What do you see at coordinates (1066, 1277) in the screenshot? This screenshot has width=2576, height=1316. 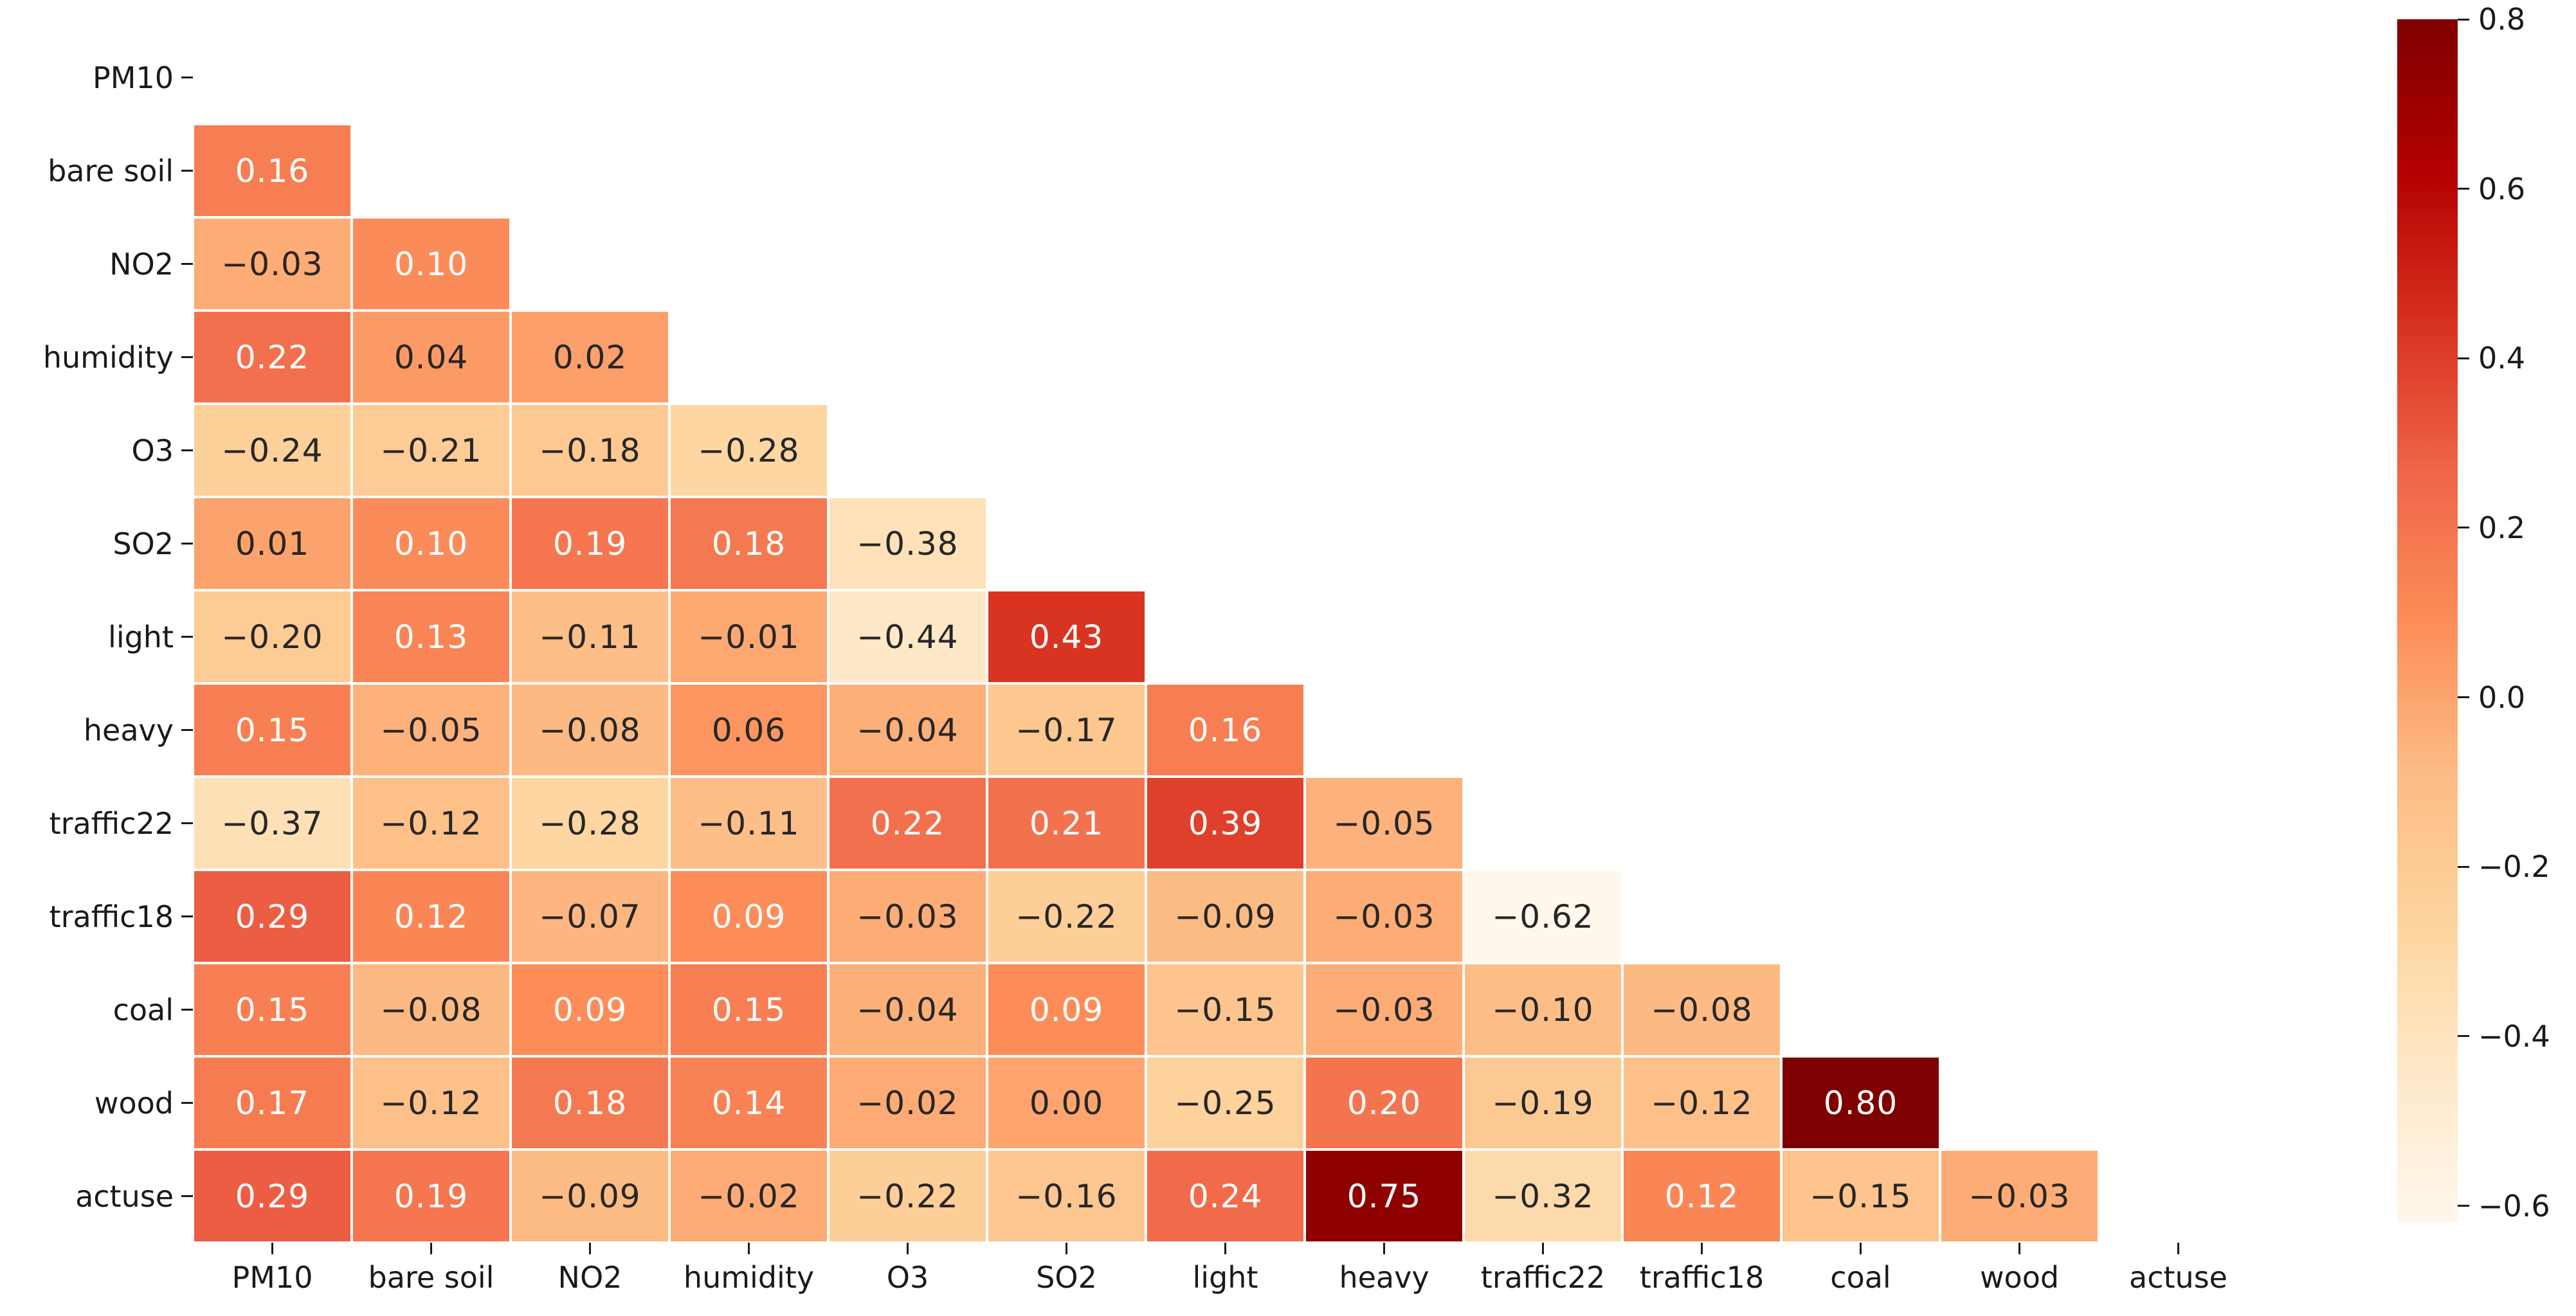 I see `x-axis-label-SO2: SO2` at bounding box center [1066, 1277].